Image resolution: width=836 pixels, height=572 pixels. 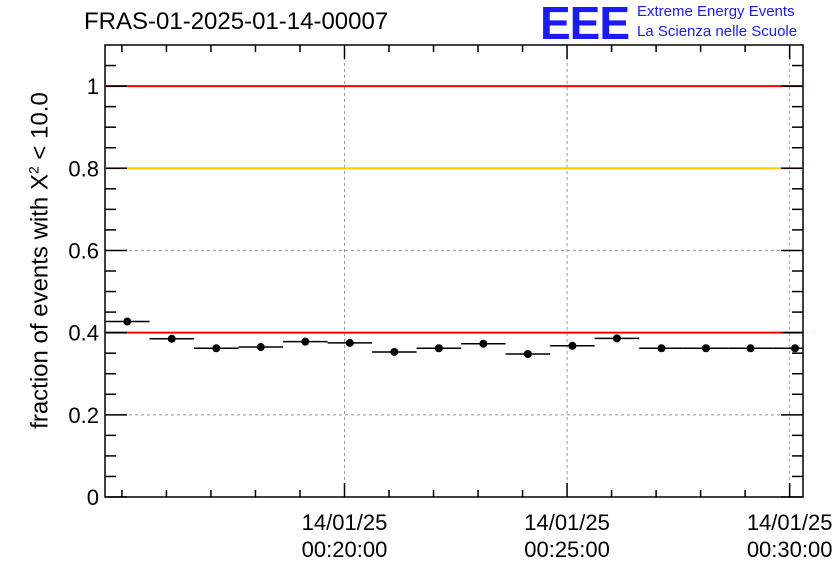 What do you see at coordinates (83, 415) in the screenshot?
I see `y-tick-label: 0.2` at bounding box center [83, 415].